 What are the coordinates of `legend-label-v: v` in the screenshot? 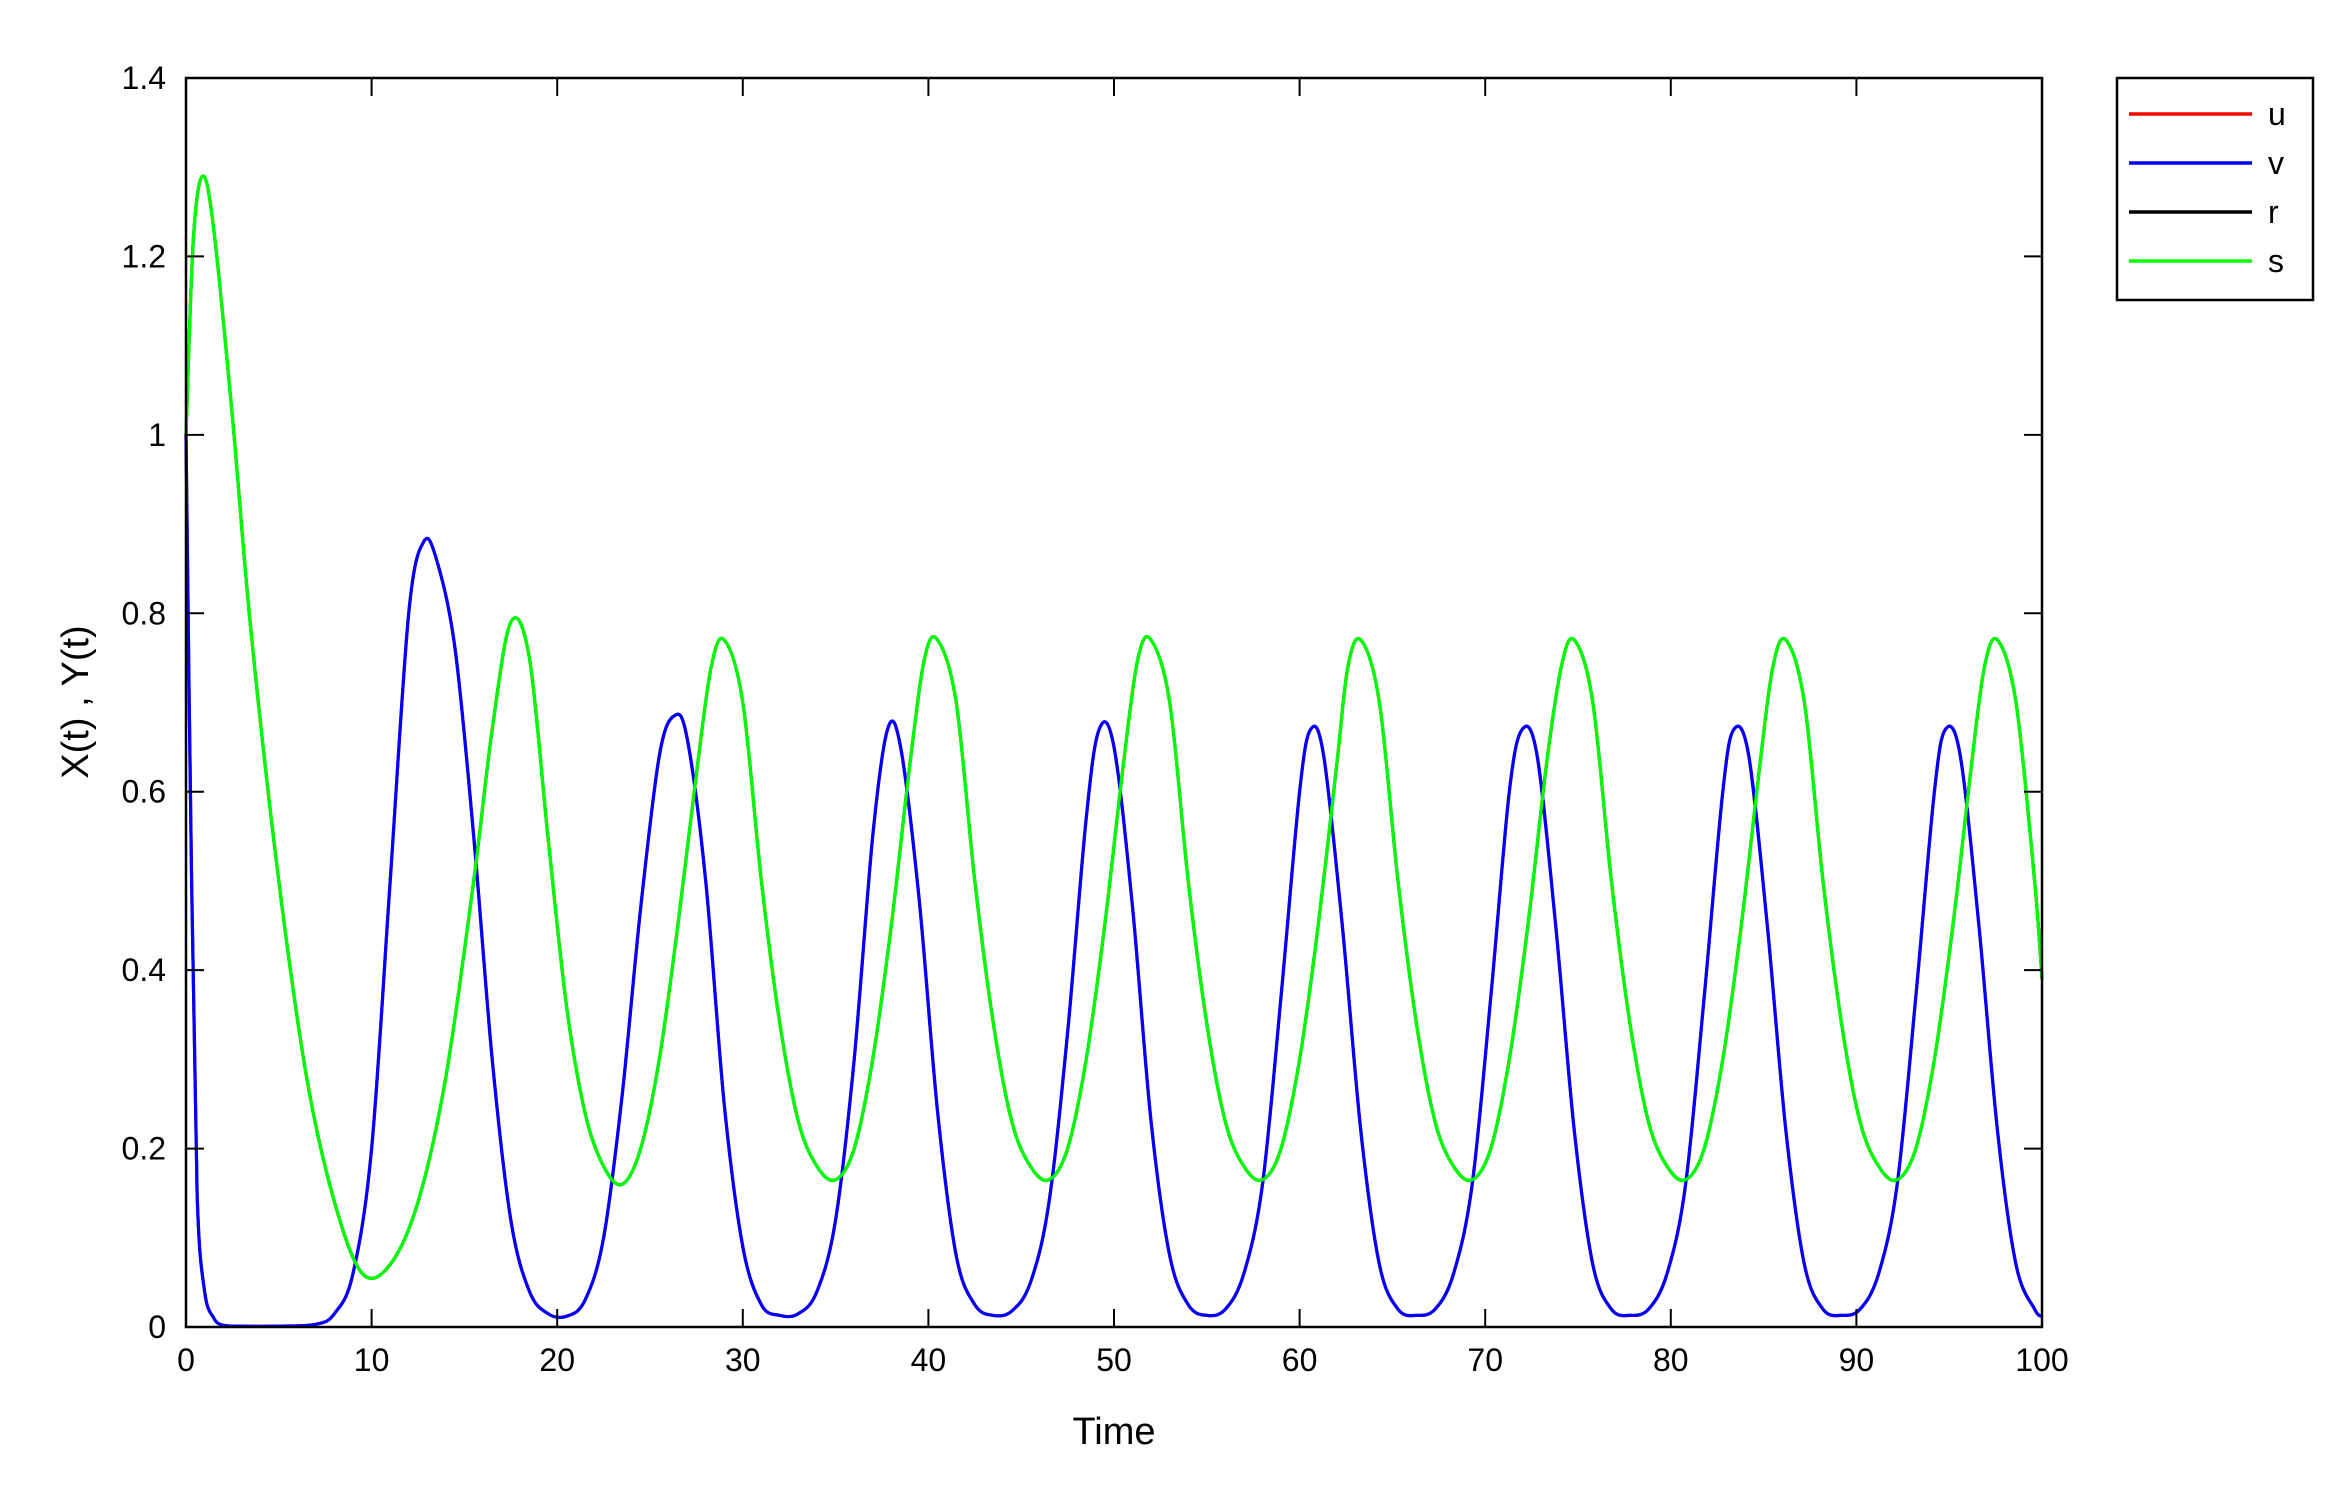 It's located at (2276, 163).